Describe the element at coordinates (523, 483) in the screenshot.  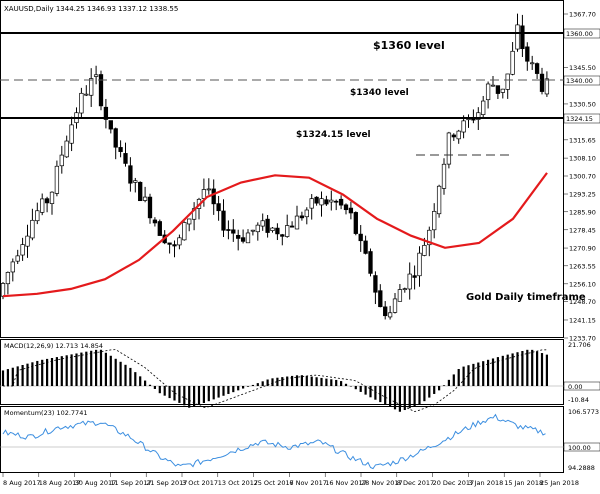
I see `date-tick-label: 15 Jan 2018` at that location.